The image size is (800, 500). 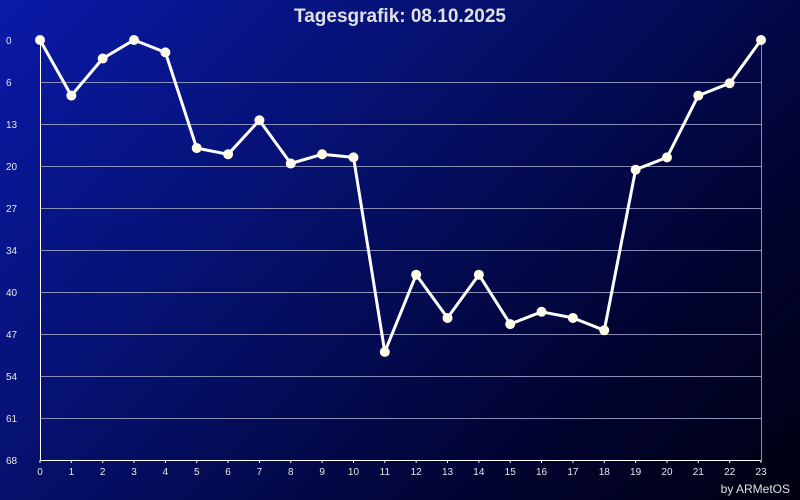 What do you see at coordinates (400, 16) in the screenshot?
I see `chart-title: Tagesgrafik: 08.10.2025` at bounding box center [400, 16].